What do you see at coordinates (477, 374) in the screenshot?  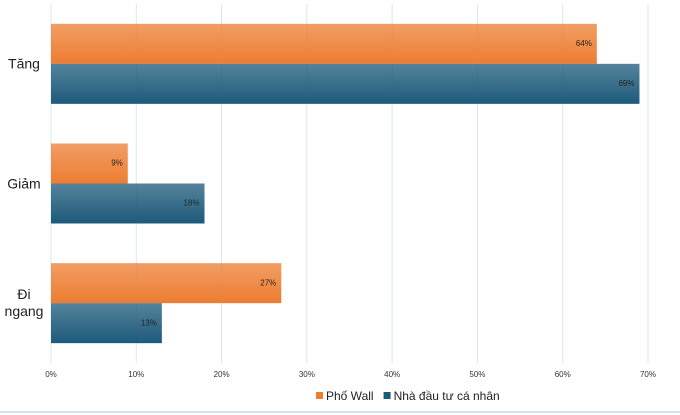 I see `x-tick-label: 50%` at bounding box center [477, 374].